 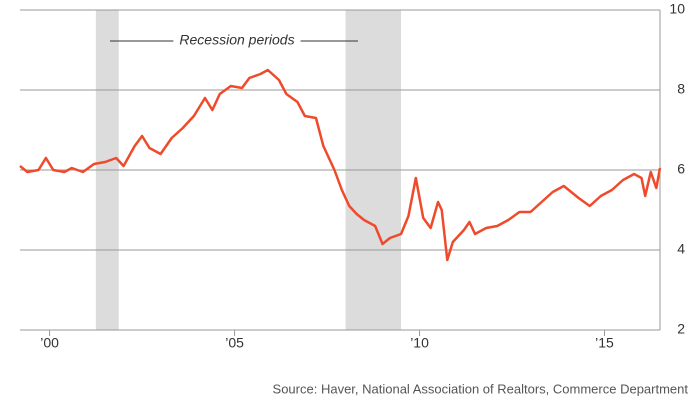 What do you see at coordinates (234, 343) in the screenshot?
I see `x-tick-label: ’05` at bounding box center [234, 343].